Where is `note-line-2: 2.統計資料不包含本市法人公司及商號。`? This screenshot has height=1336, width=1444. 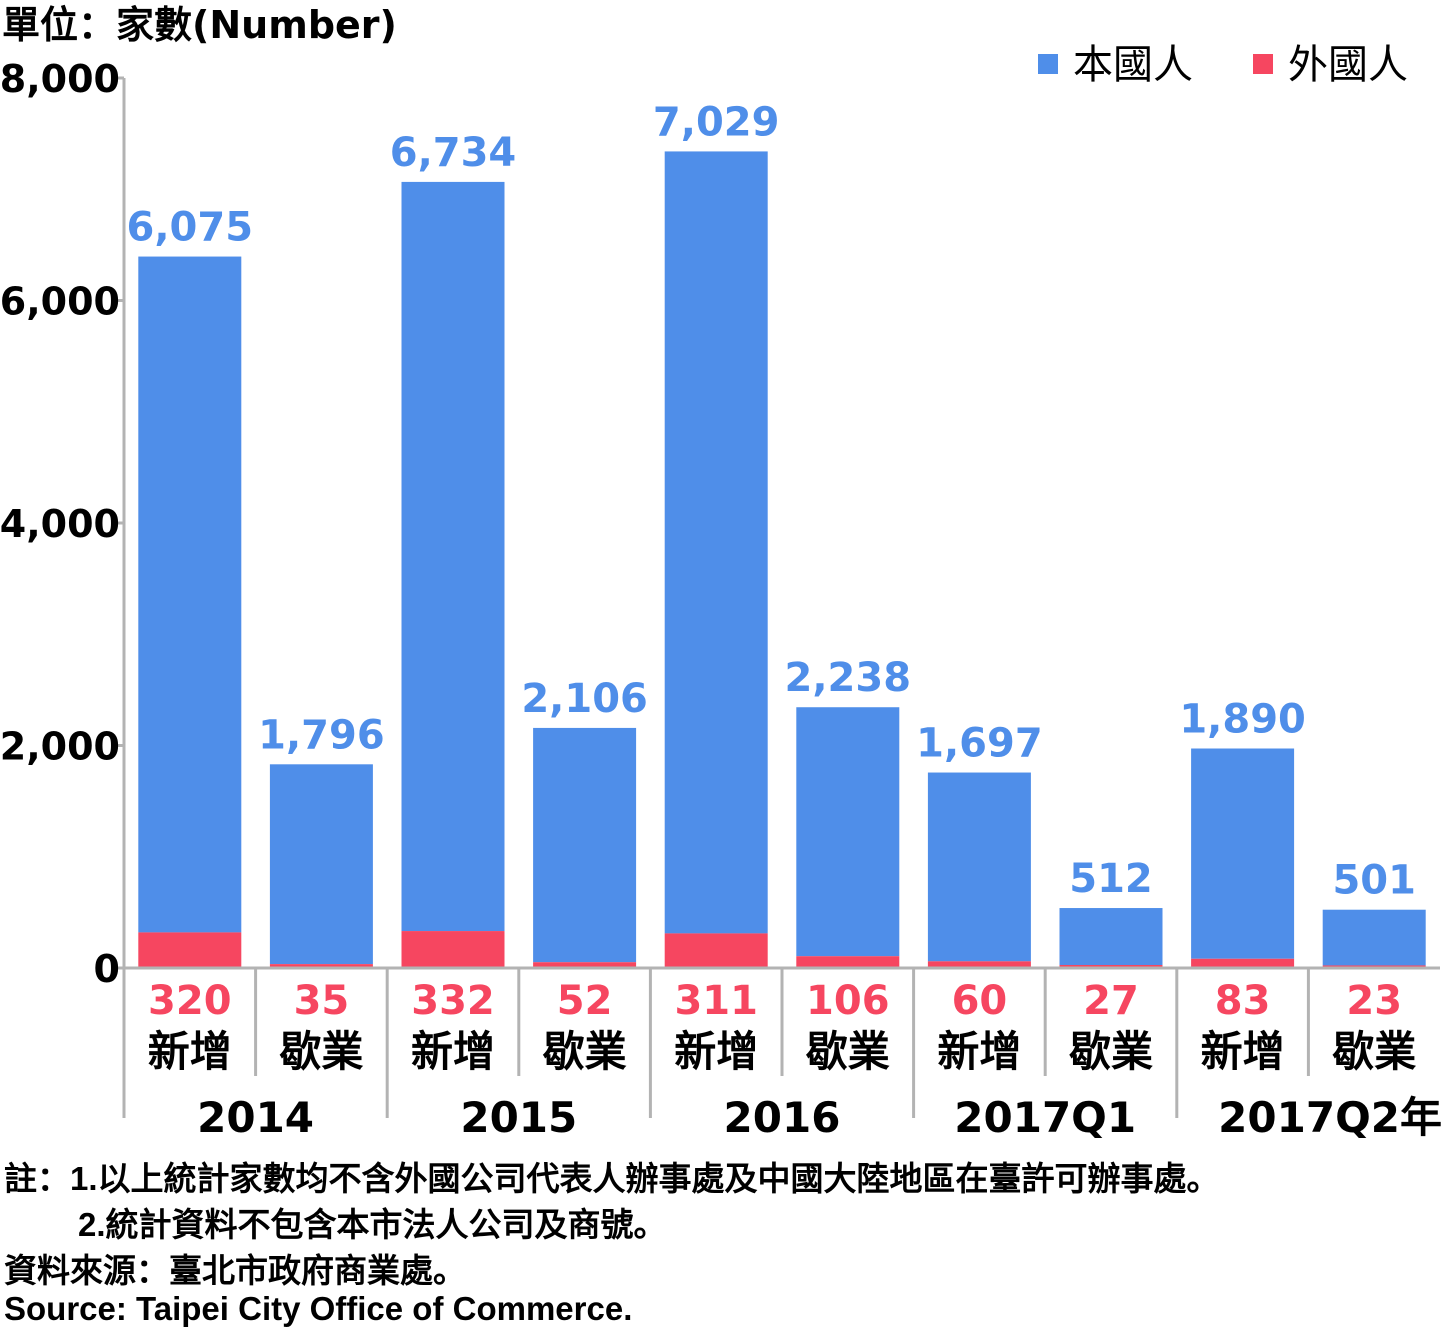 note-line-2: 2.統計資料不包含本市法人公司及商號。 is located at coordinates (372, 1224).